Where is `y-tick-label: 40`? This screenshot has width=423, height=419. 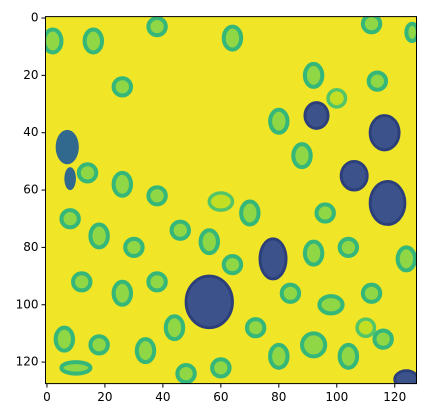 y-tick-label: 40 is located at coordinates (30, 132).